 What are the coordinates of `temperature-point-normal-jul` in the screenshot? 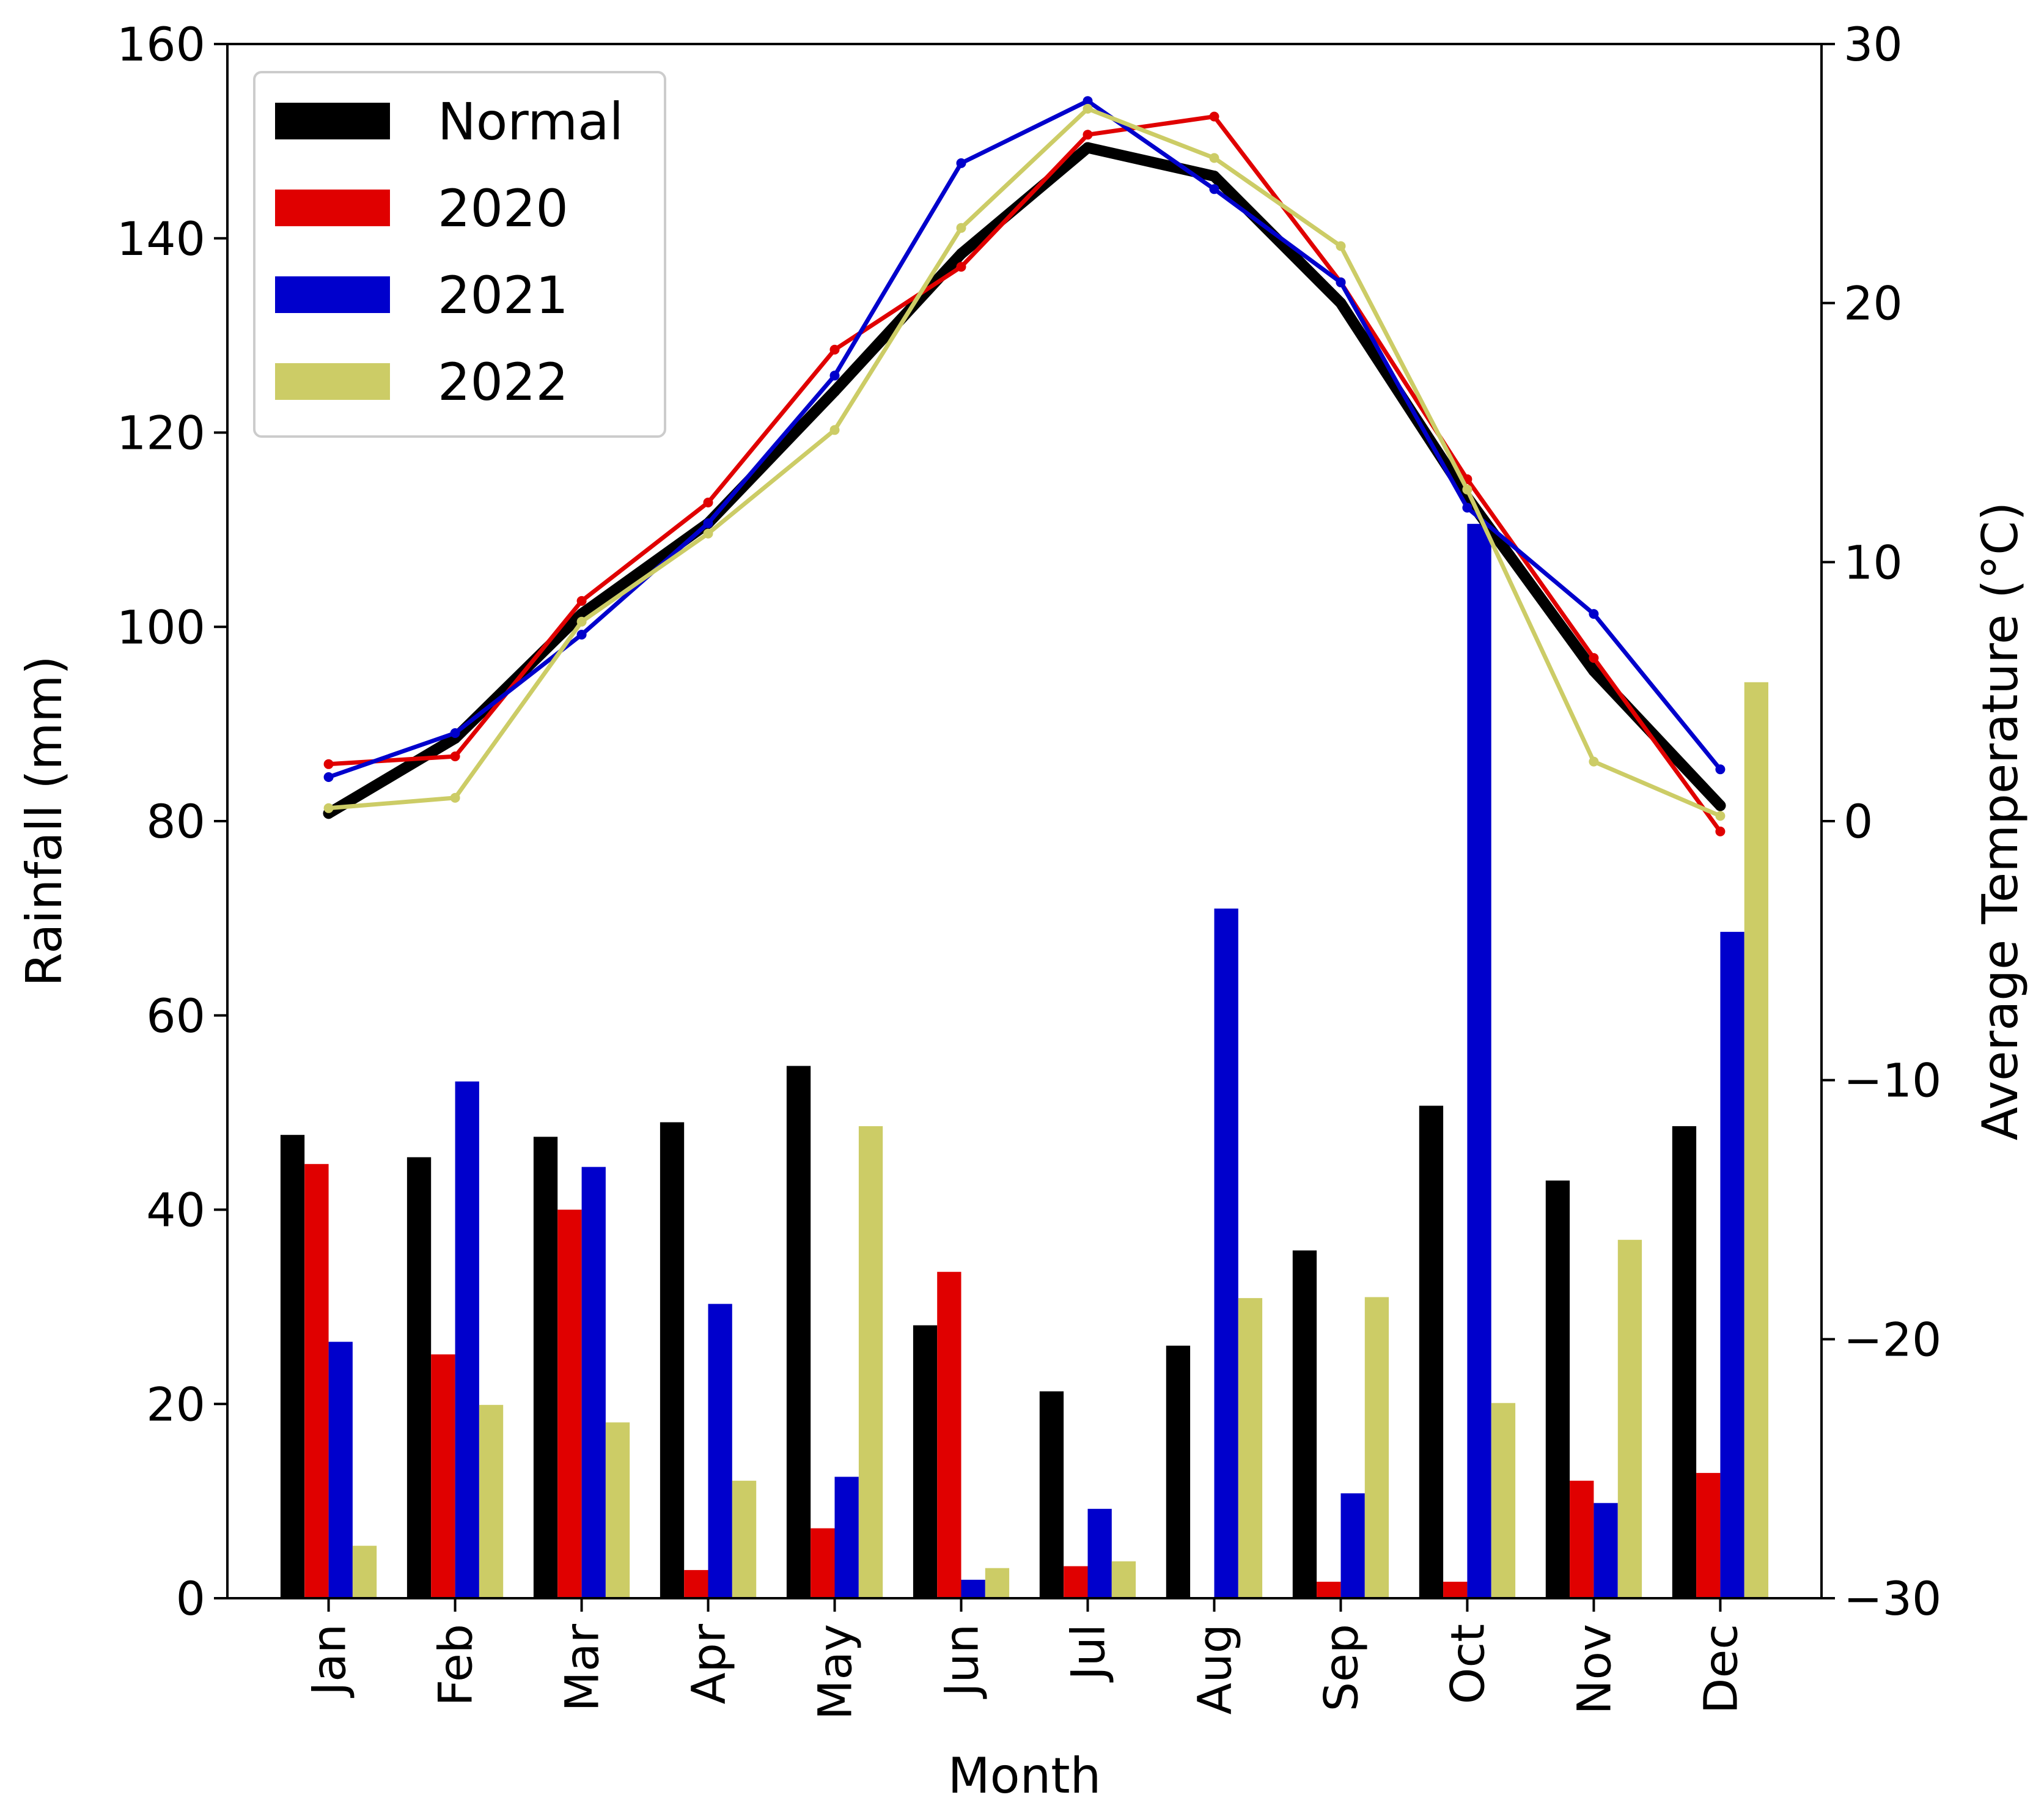 It's located at (1088, 148).